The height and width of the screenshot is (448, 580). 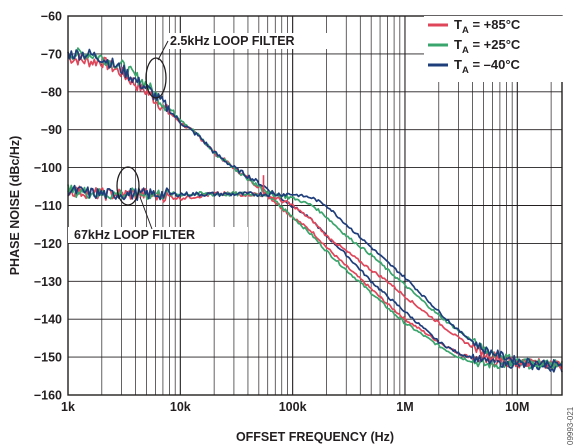 I want to click on y-tick-label: −130, so click(x=48, y=282).